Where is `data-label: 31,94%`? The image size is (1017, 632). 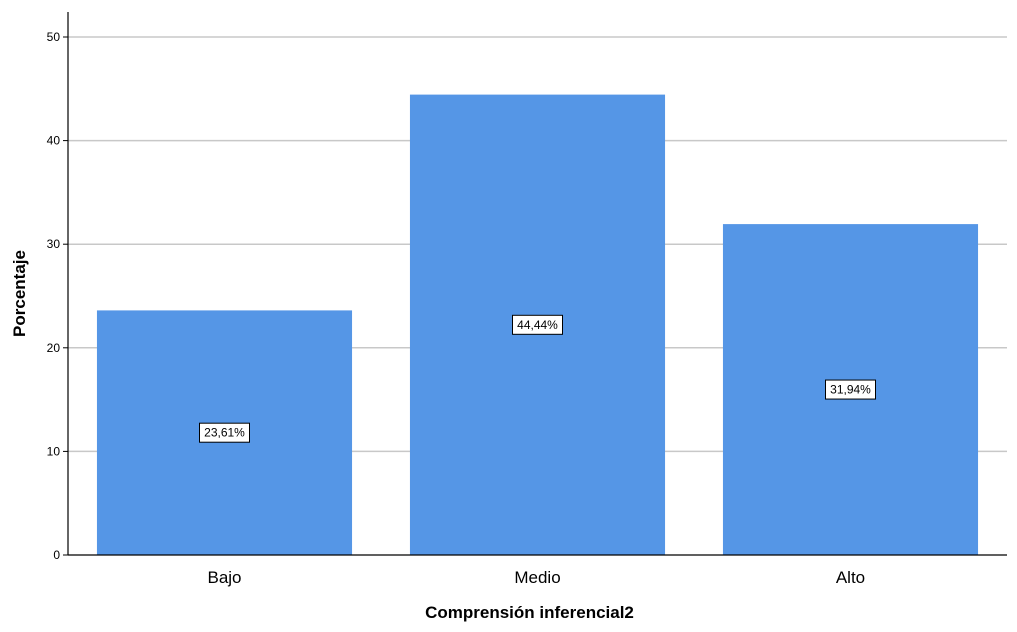 data-label: 31,94% is located at coordinates (850, 389).